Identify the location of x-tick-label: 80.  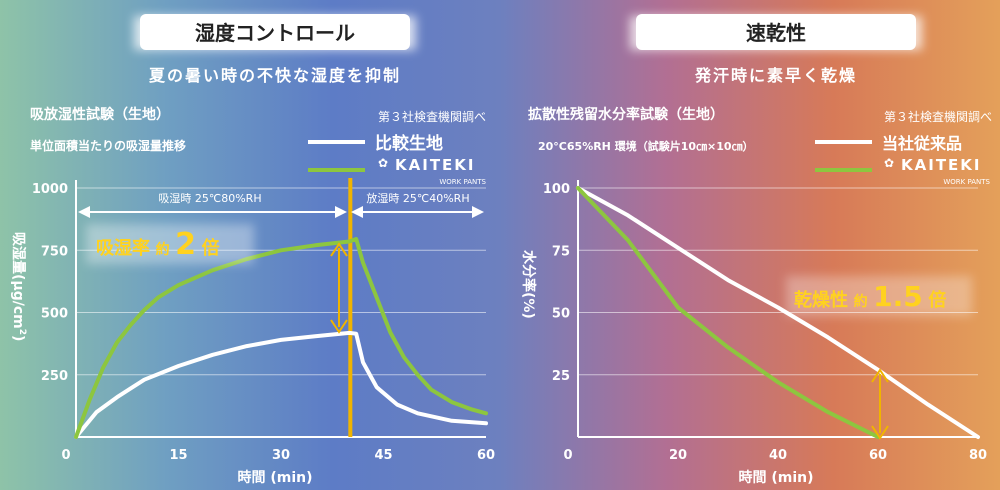
(978, 455).